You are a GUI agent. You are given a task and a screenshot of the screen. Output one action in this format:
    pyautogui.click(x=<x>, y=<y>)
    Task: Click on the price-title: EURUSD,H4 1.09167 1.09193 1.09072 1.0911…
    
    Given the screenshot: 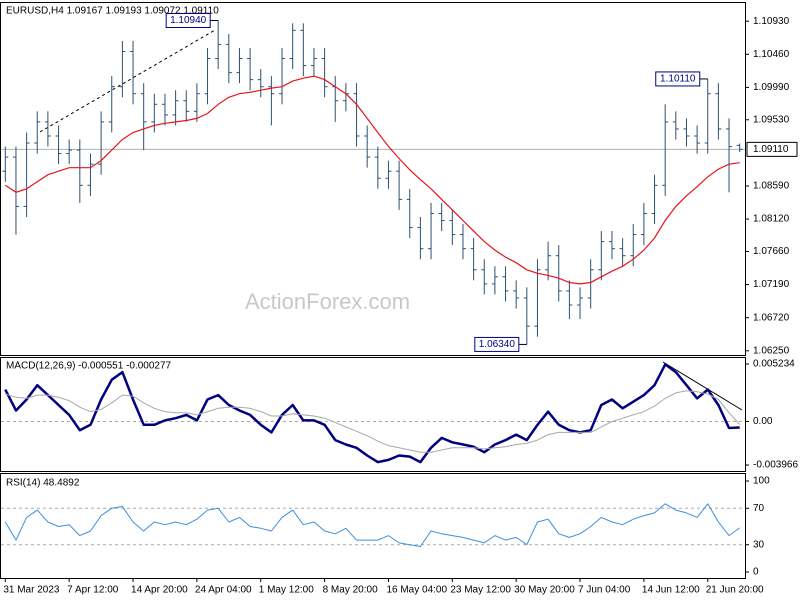 What is the action you would take?
    pyautogui.click(x=112, y=11)
    